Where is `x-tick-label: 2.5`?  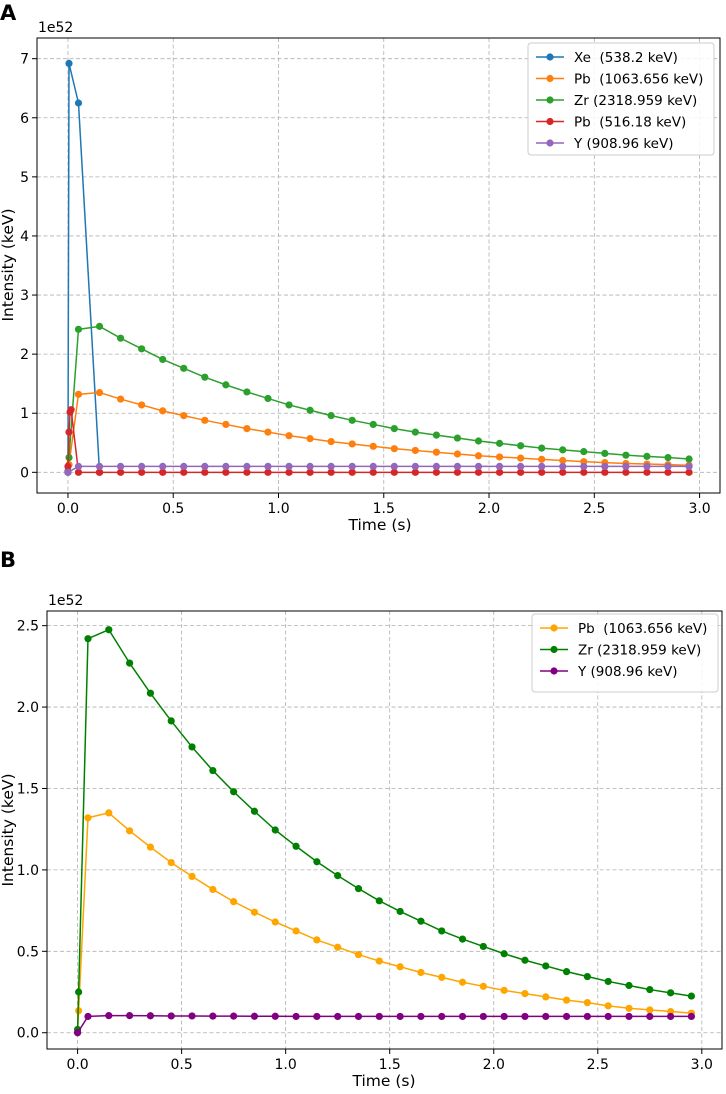
x-tick-label: 2.5 is located at coordinates (598, 1065).